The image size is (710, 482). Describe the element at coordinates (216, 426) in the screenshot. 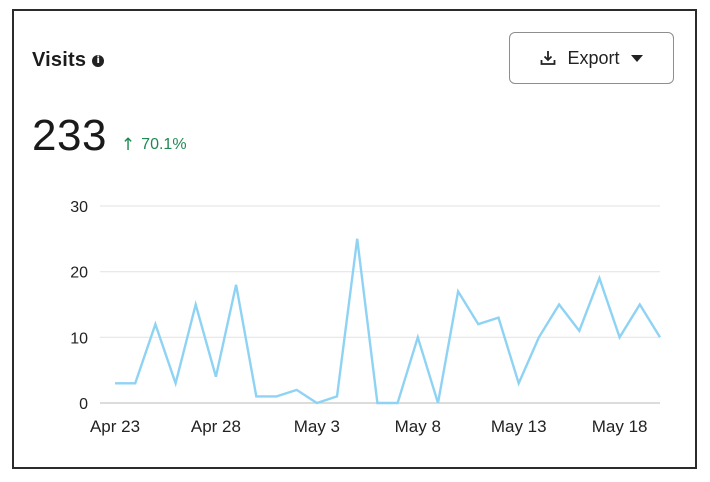

I see `x-tick-label: Apr 28` at that location.